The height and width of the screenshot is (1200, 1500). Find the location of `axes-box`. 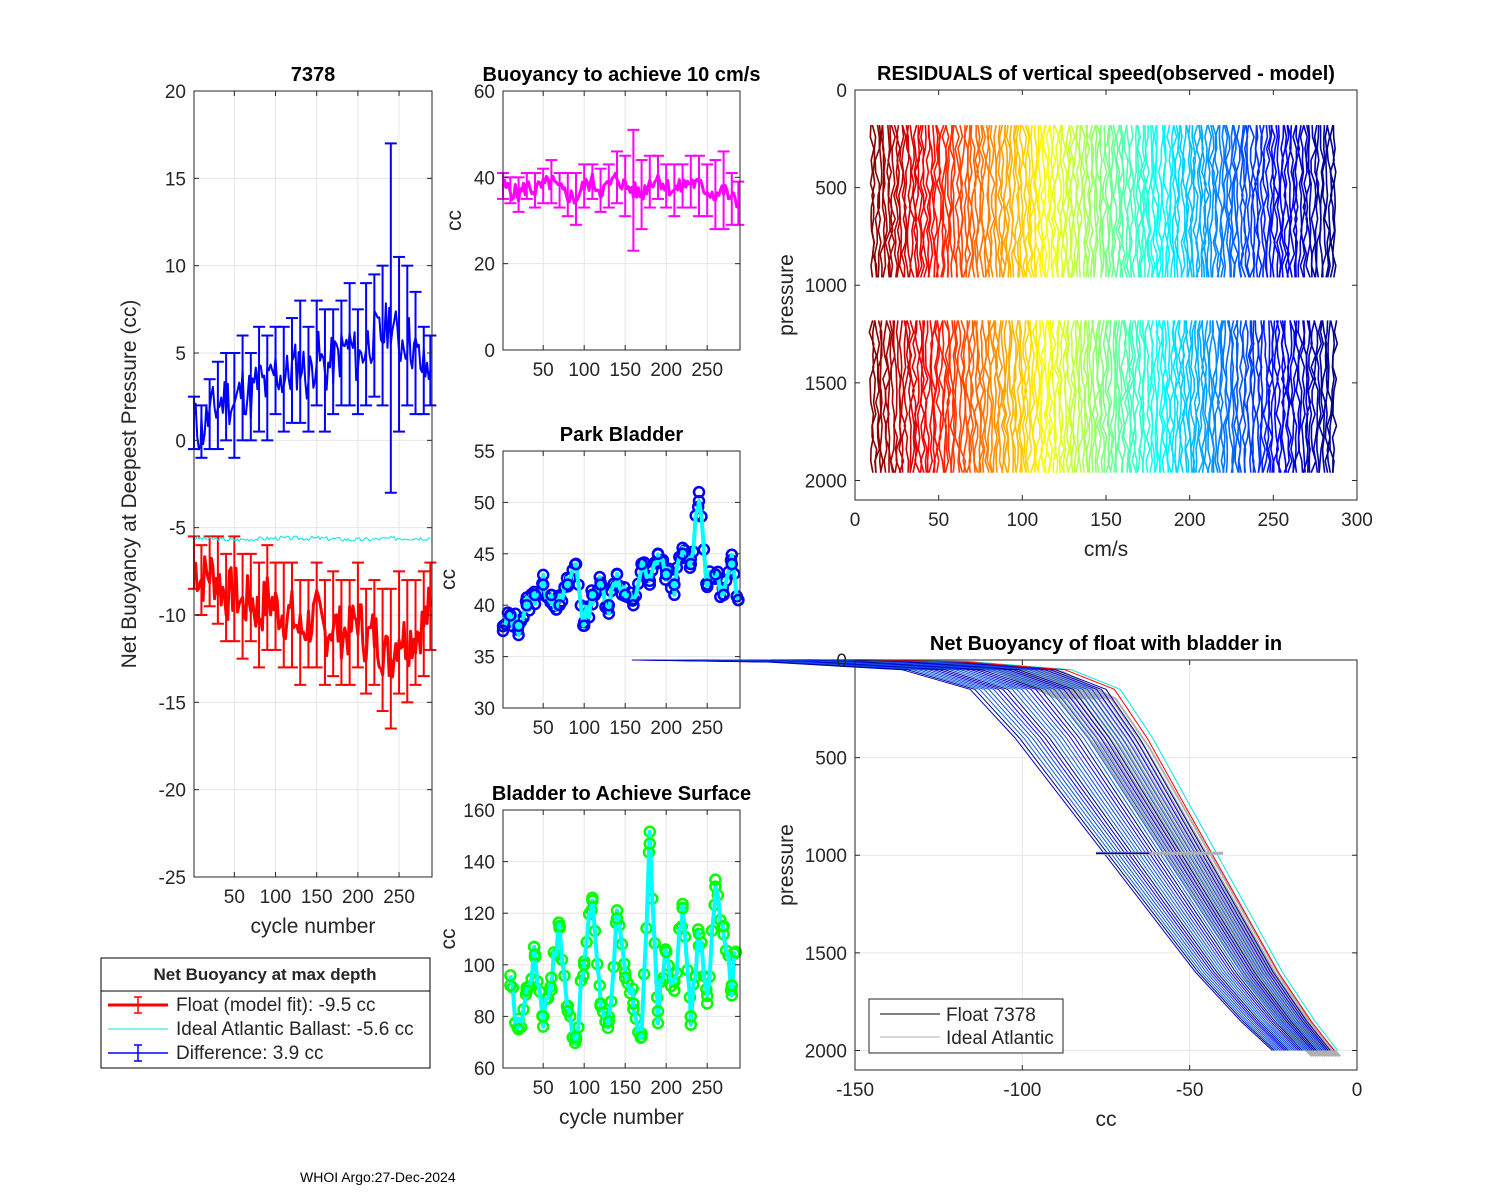

axes-box is located at coordinates (313, 484).